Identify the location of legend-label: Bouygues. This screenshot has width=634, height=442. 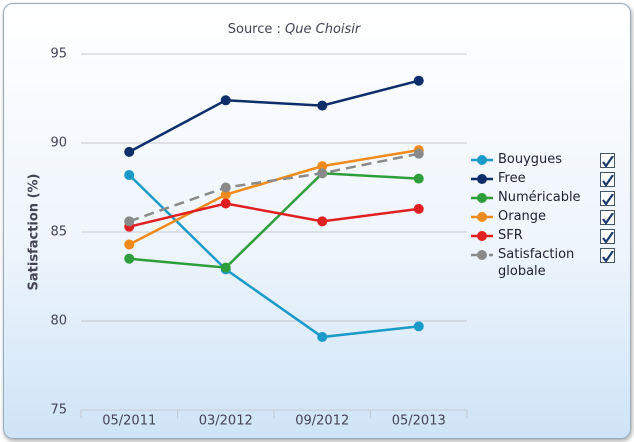
(530, 159).